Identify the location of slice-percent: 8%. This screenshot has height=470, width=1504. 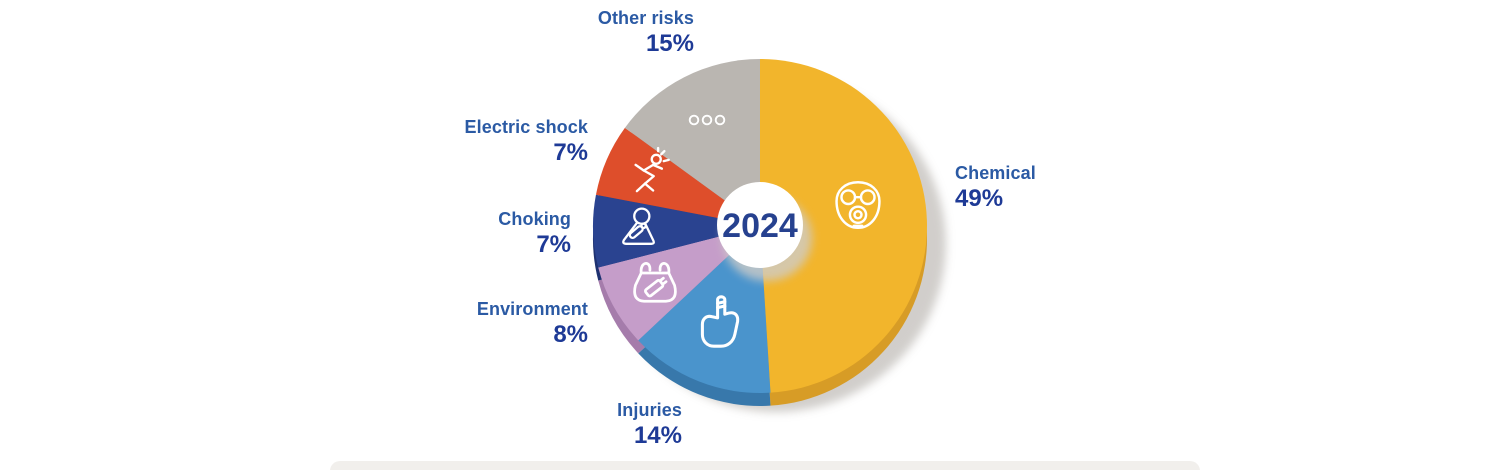
(570, 335).